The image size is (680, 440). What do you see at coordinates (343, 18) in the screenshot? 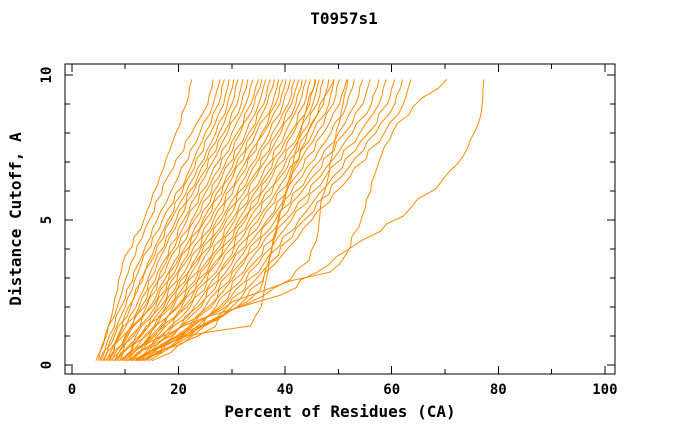
I see `chart-title: T0957s1` at bounding box center [343, 18].